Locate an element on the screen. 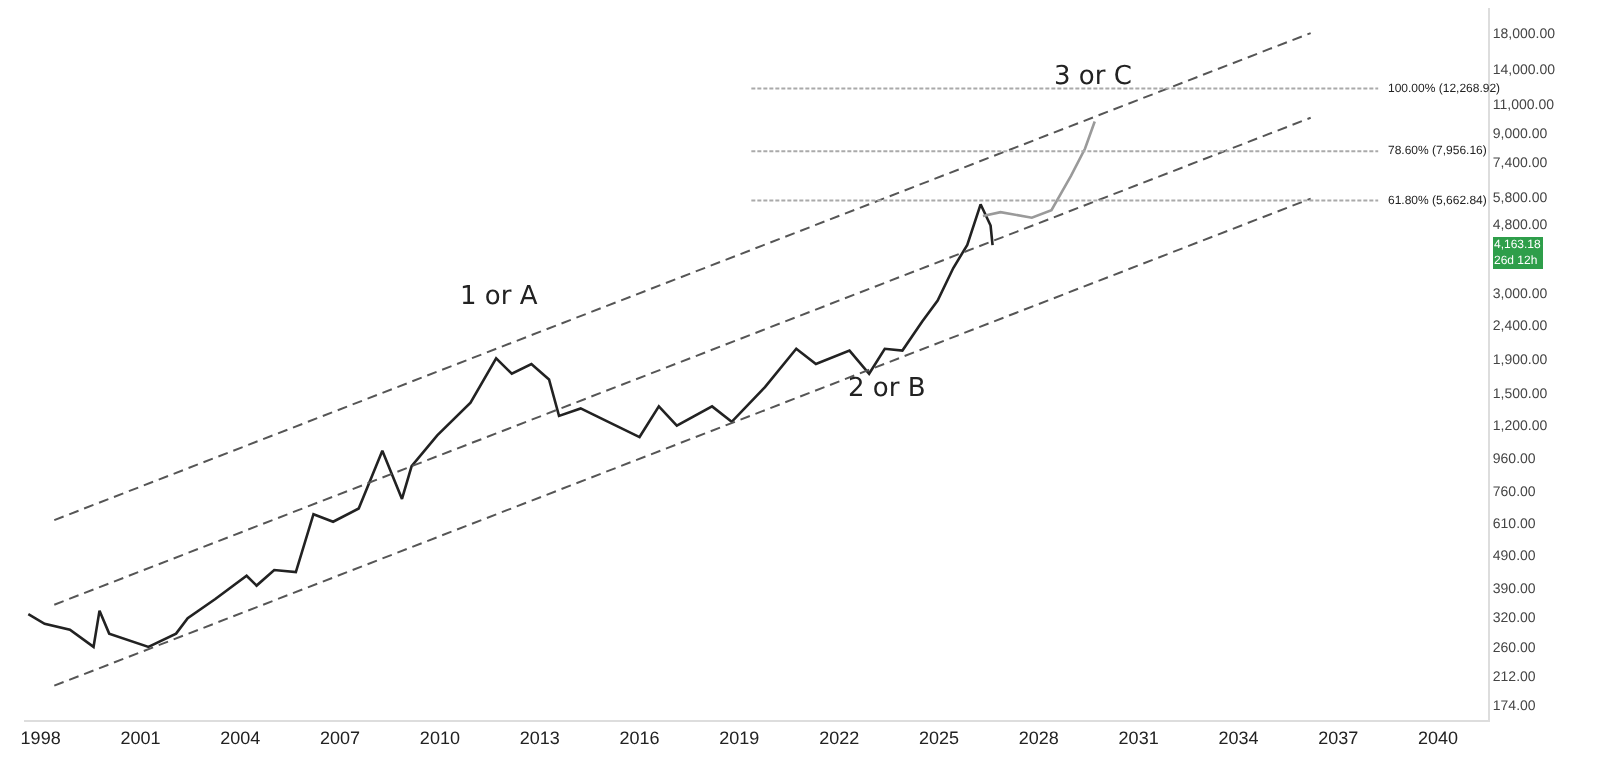  x-tick-label: 2025 is located at coordinates (939, 737).